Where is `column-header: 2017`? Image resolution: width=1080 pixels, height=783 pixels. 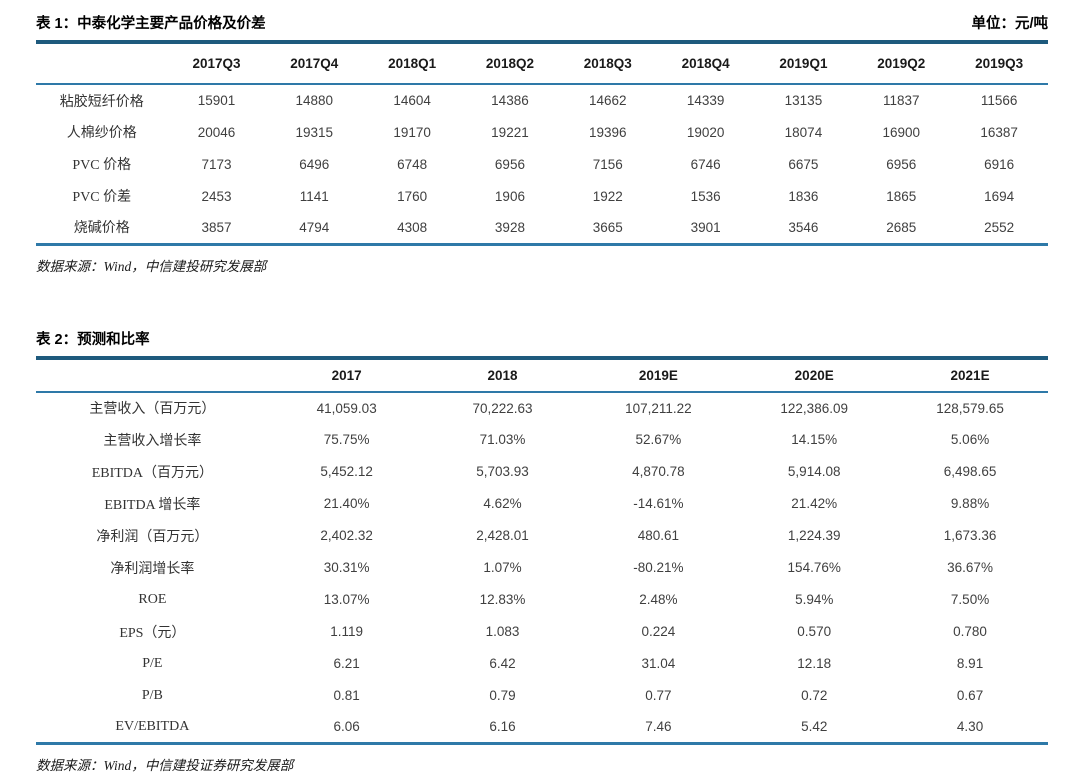
column-header: 2017 is located at coordinates (346, 375).